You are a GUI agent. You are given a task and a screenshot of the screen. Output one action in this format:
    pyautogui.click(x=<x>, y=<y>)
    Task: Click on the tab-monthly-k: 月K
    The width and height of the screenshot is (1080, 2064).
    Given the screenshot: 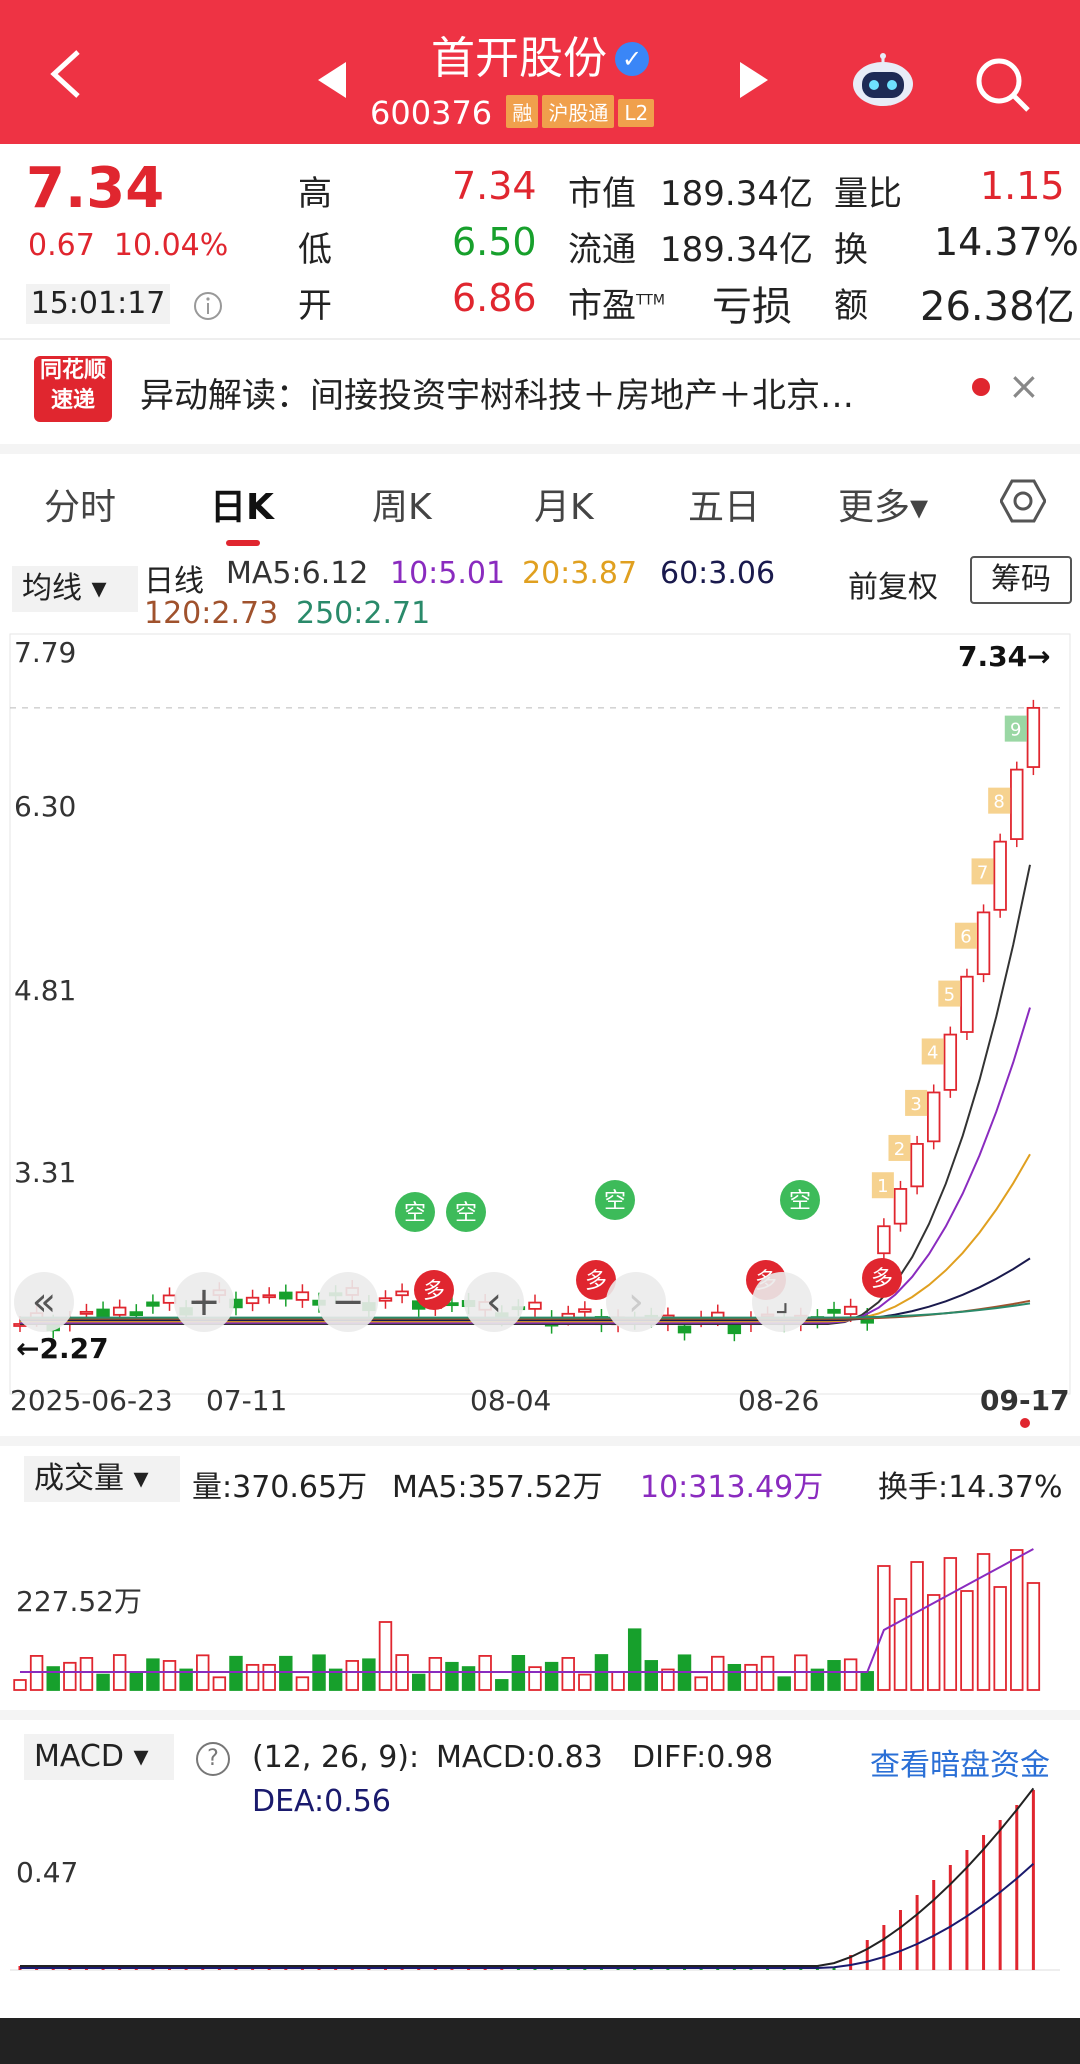 What is the action you would take?
    pyautogui.click(x=564, y=507)
    